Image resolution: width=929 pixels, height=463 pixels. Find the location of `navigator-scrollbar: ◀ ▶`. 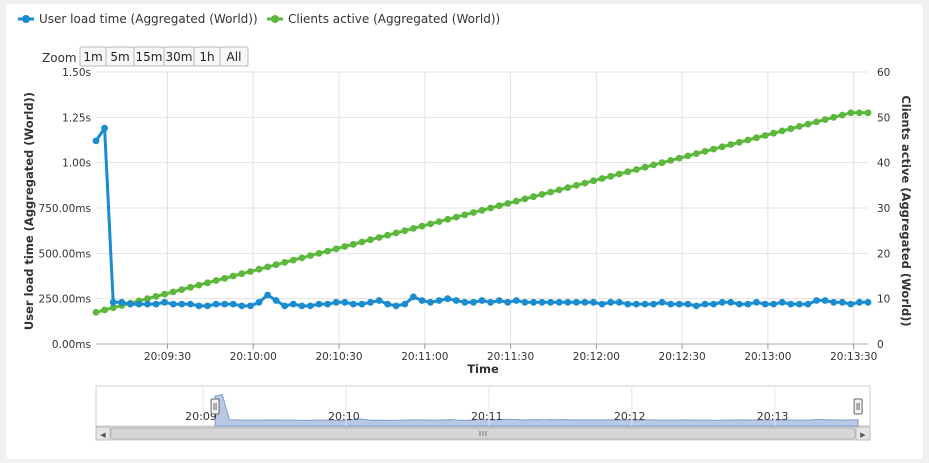

navigator-scrollbar: ◀ ▶ is located at coordinates (483, 433).